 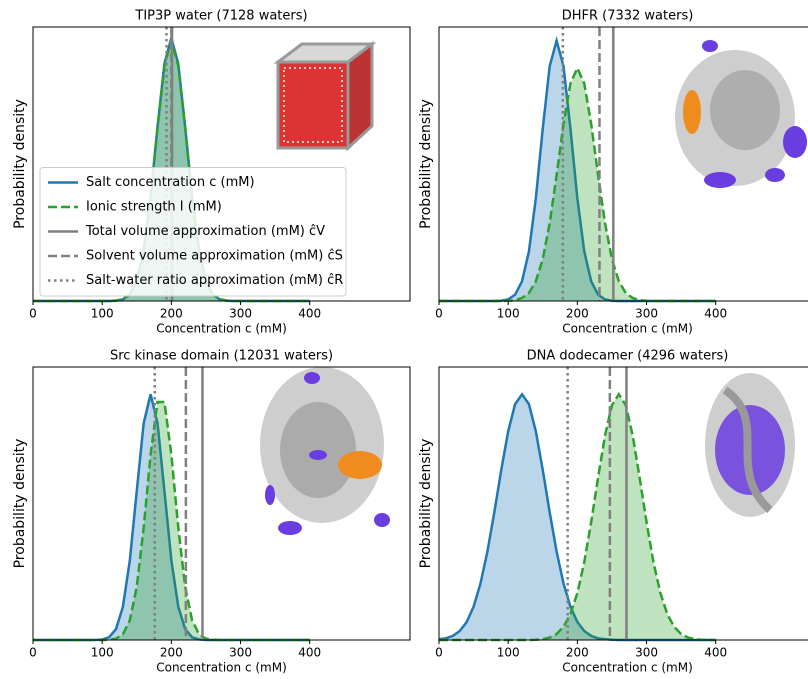 What do you see at coordinates (154, 207) in the screenshot?
I see `legend-label: Ionic strength I (mM)` at bounding box center [154, 207].